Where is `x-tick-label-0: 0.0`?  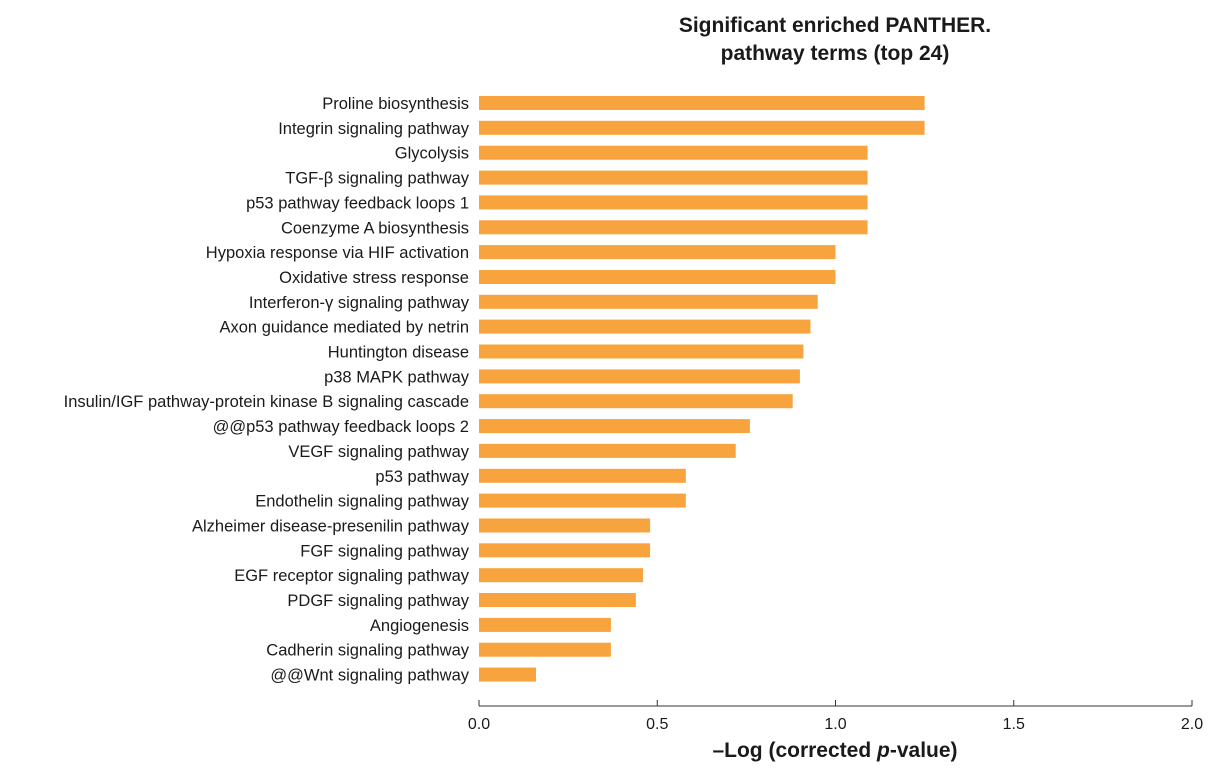
x-tick-label-0: 0.0 is located at coordinates (479, 724).